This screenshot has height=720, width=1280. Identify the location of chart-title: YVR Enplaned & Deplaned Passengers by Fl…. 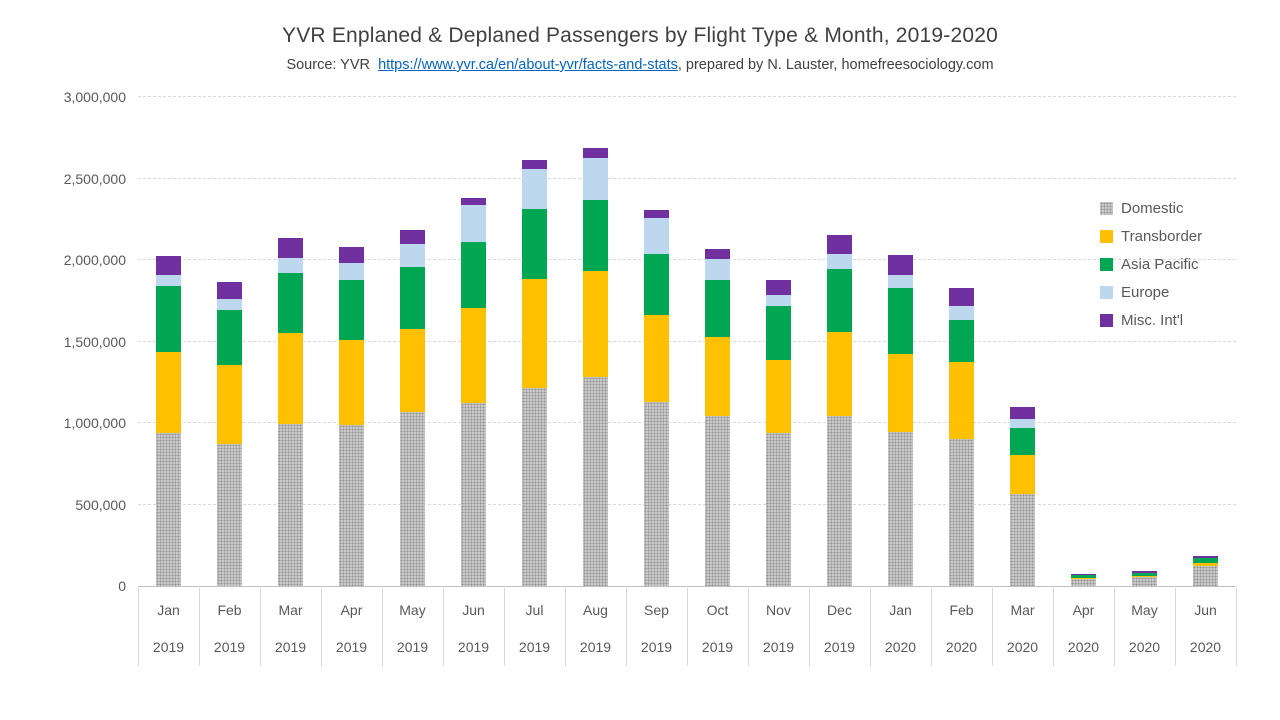
(640, 35).